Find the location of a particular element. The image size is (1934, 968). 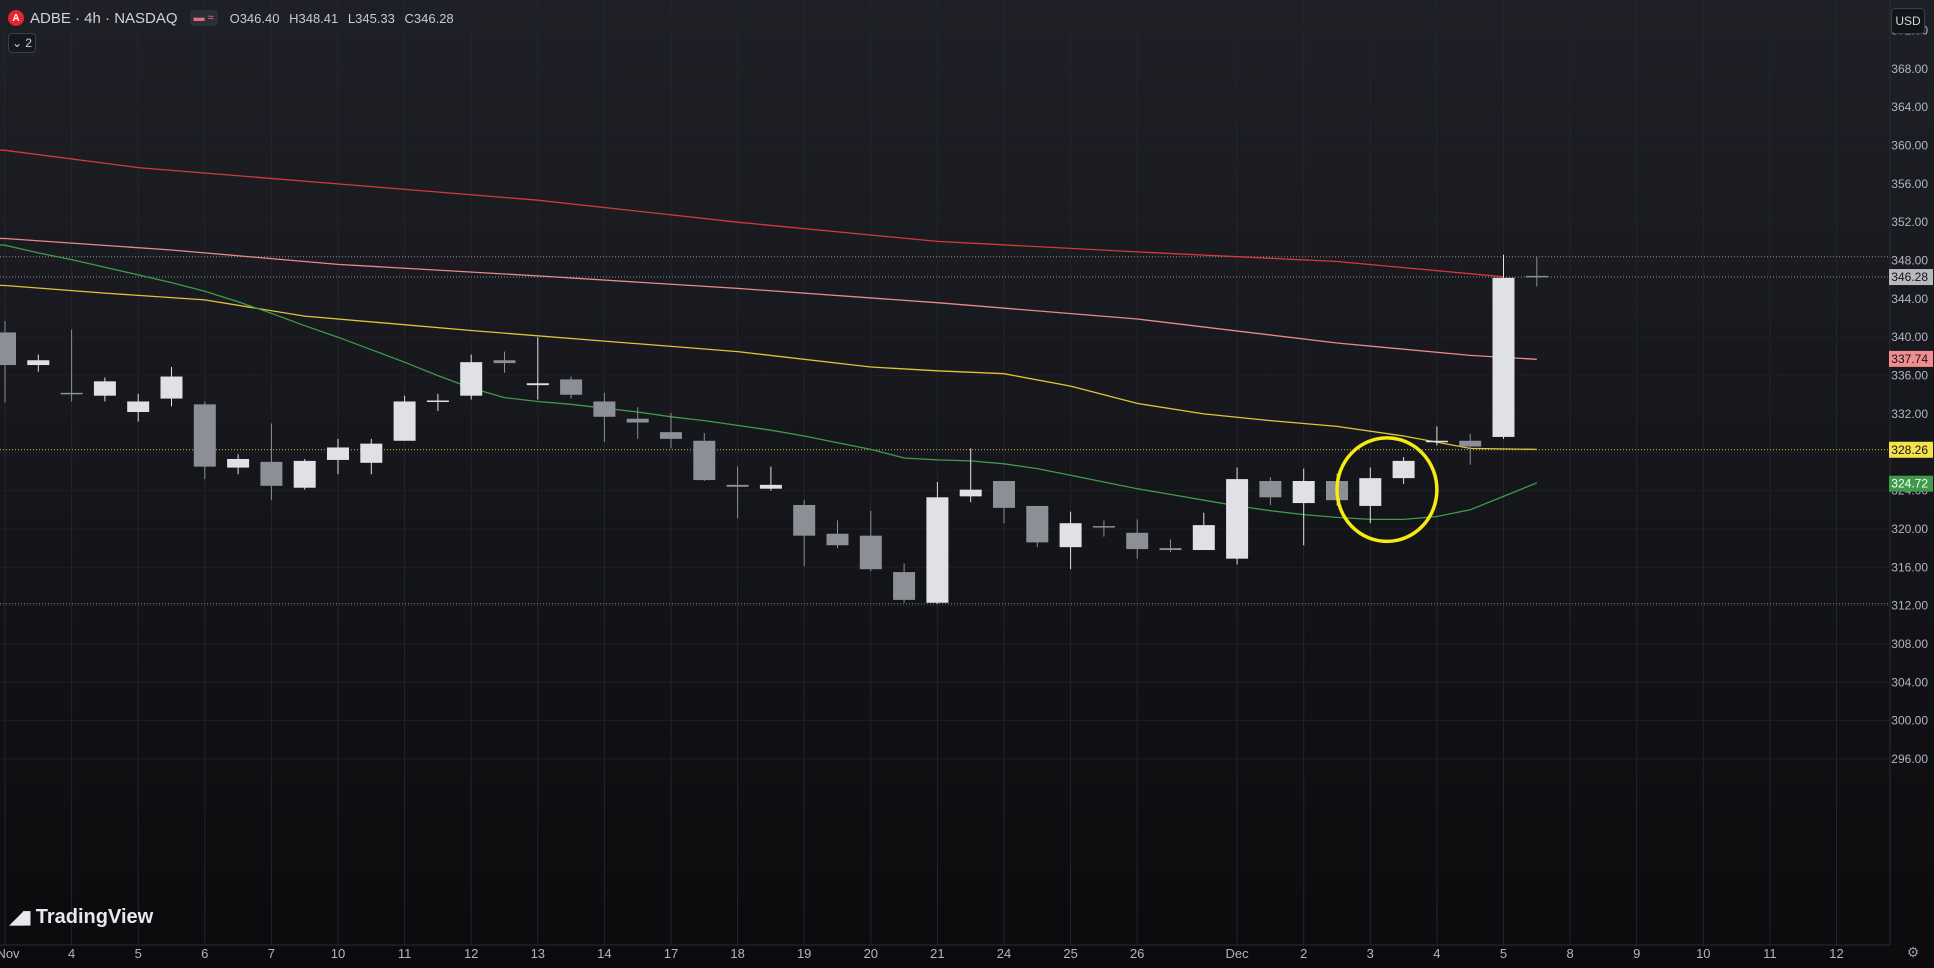

price-tick-label: 312.00 is located at coordinates (1909, 606).